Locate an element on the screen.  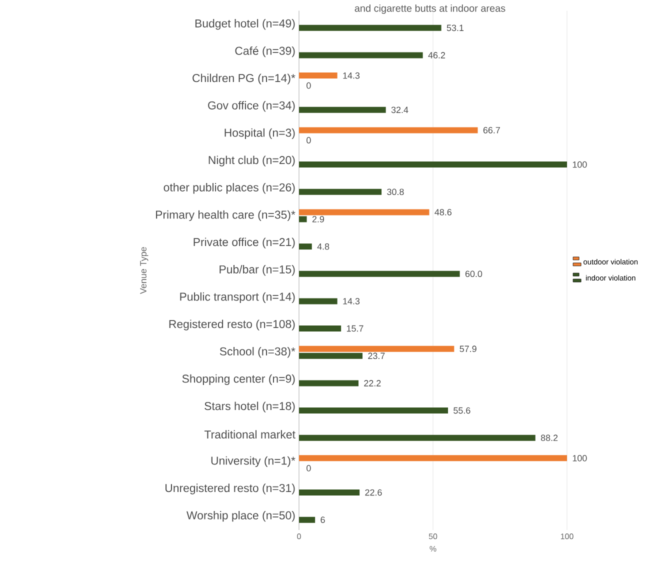
y-tick-label: Registered resto (n=108) is located at coordinates (232, 325).